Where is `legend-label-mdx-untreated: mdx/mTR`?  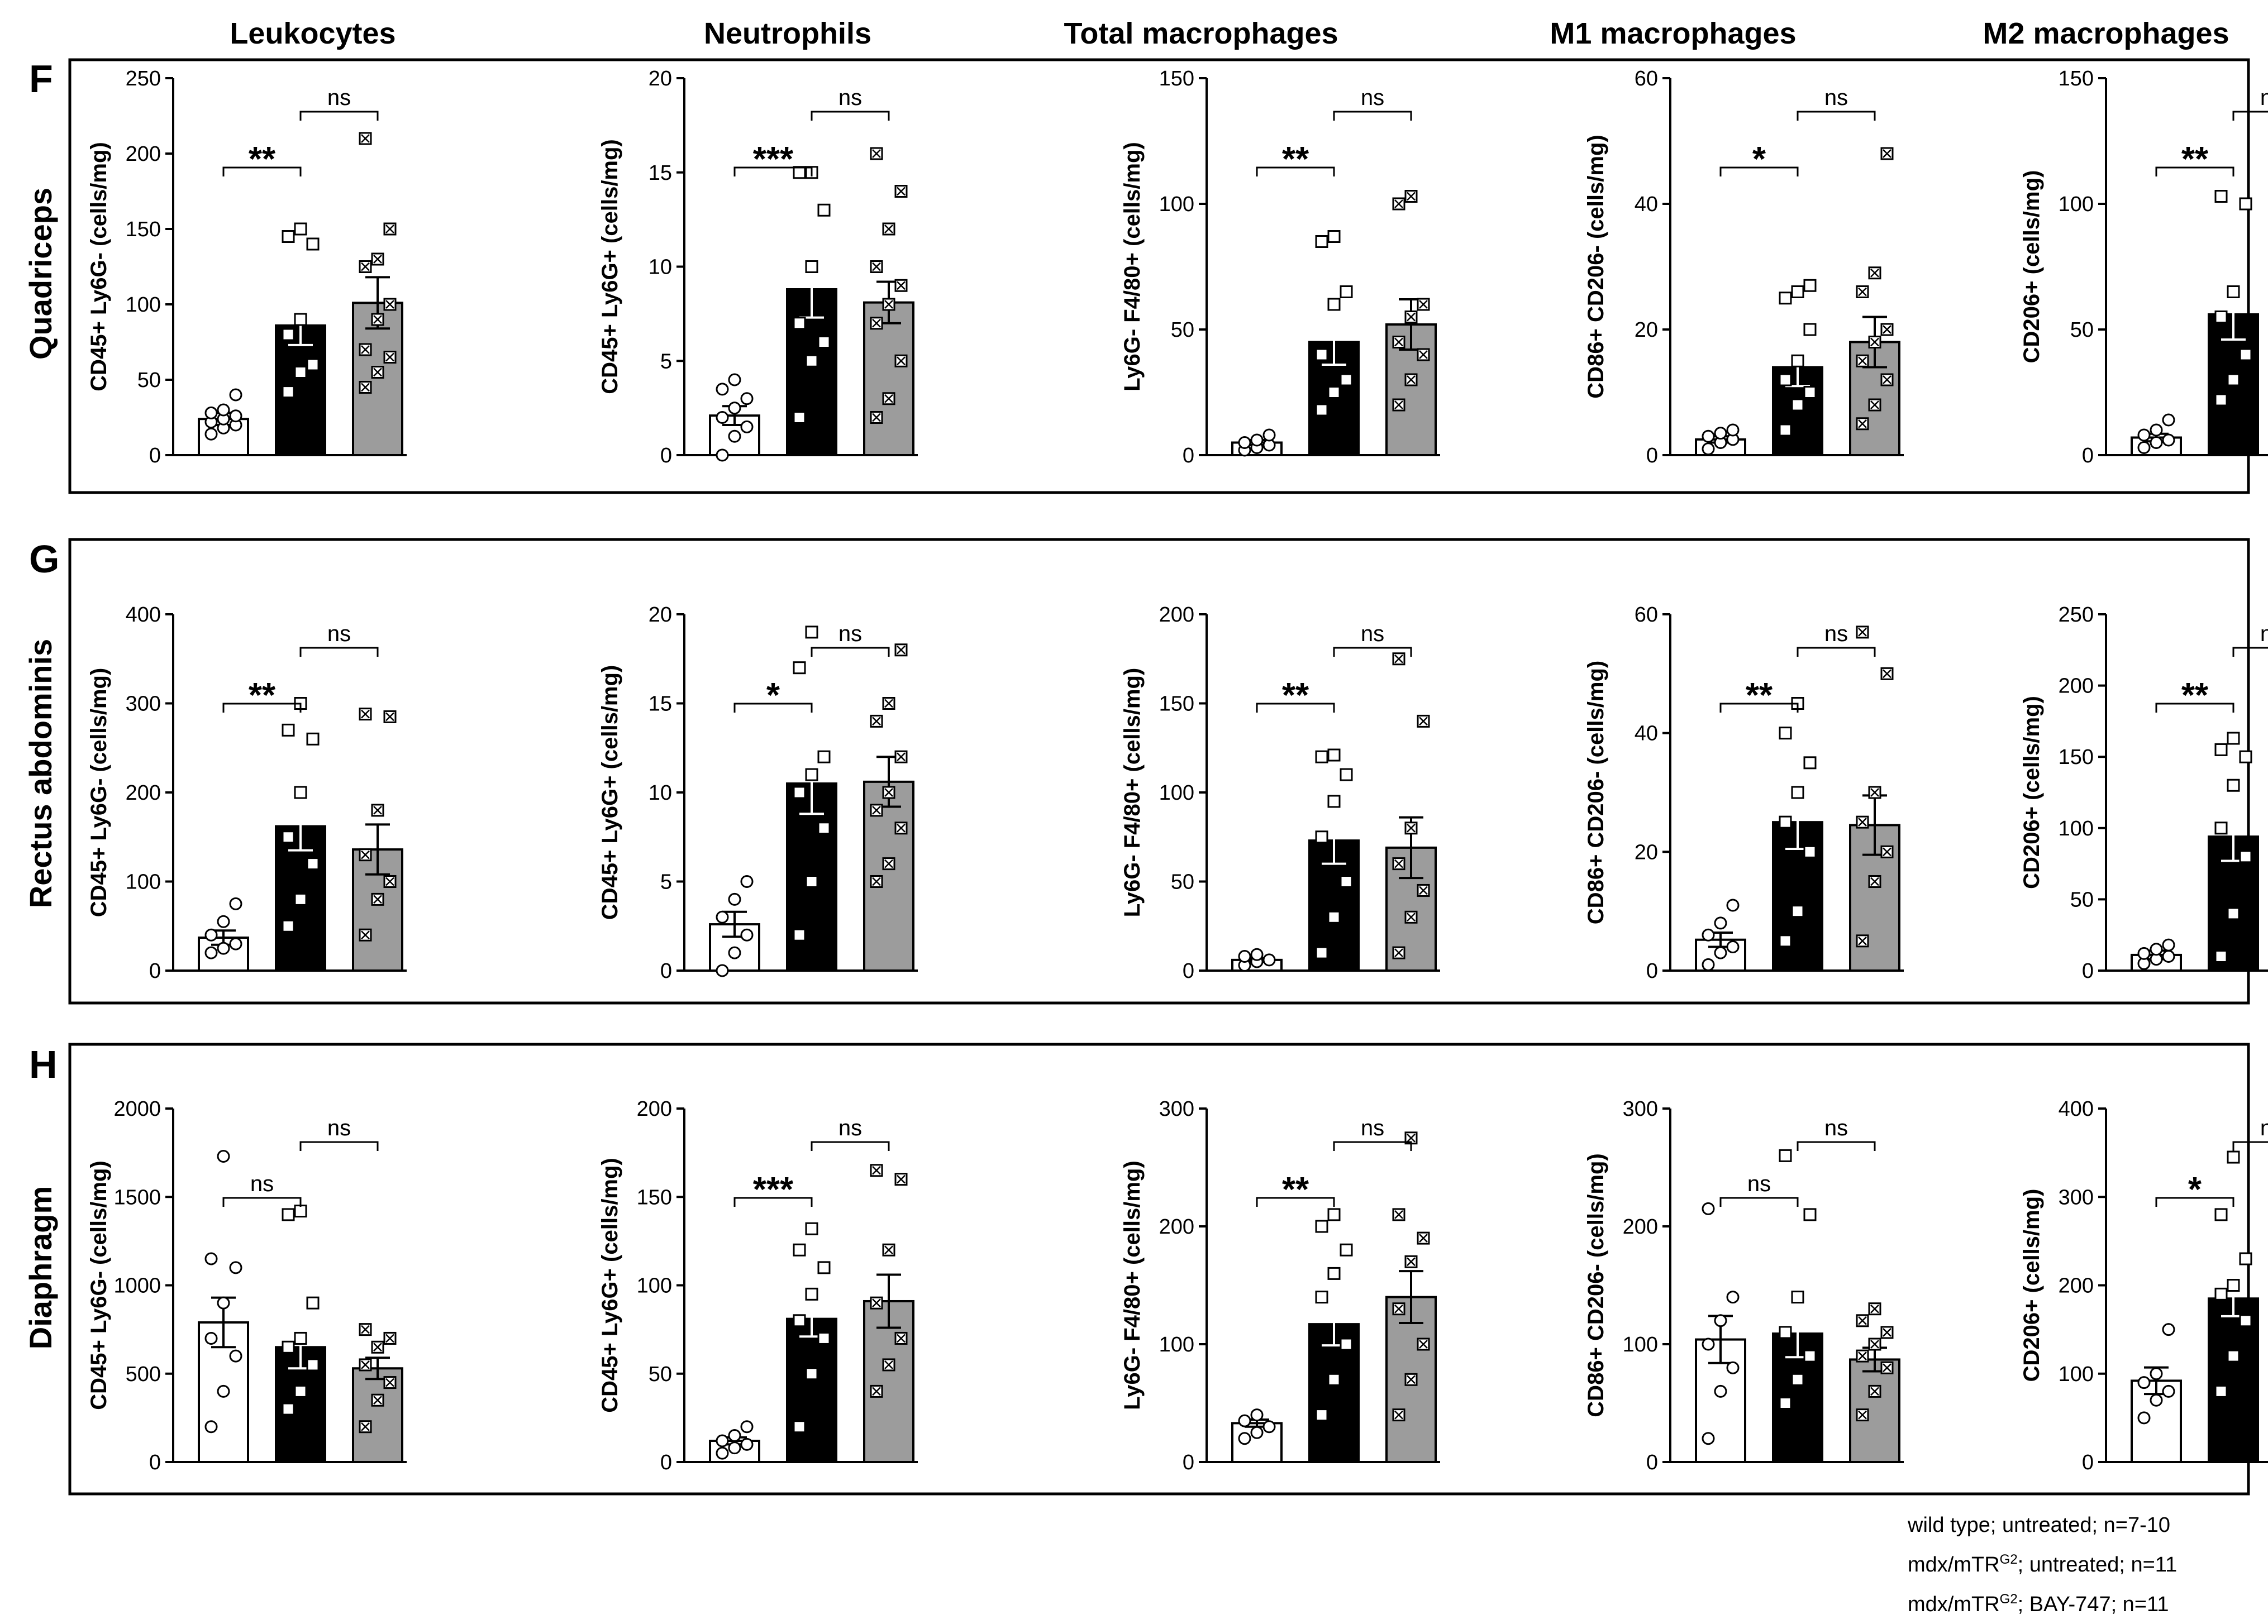
legend-label-mdx-untreated: mdx/mTR is located at coordinates (1954, 1565).